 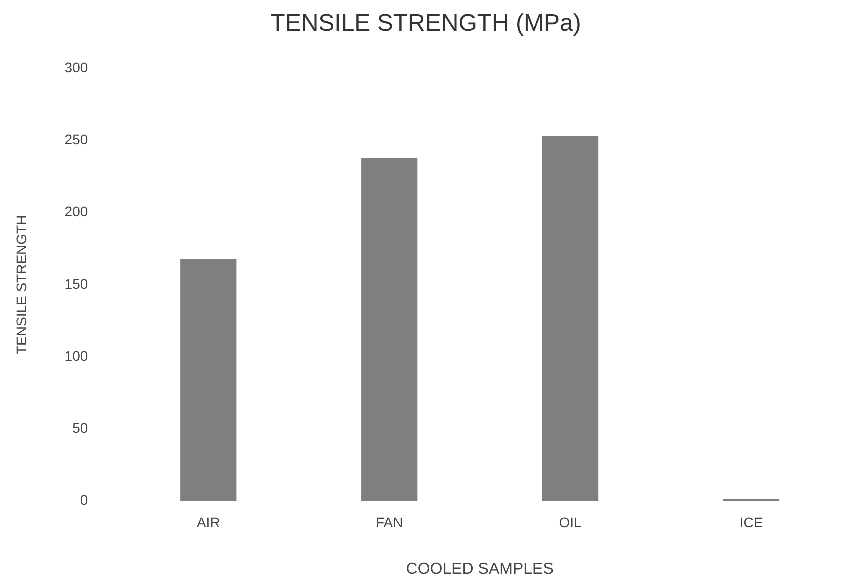 I want to click on y-tick-label: 100, so click(x=76, y=356).